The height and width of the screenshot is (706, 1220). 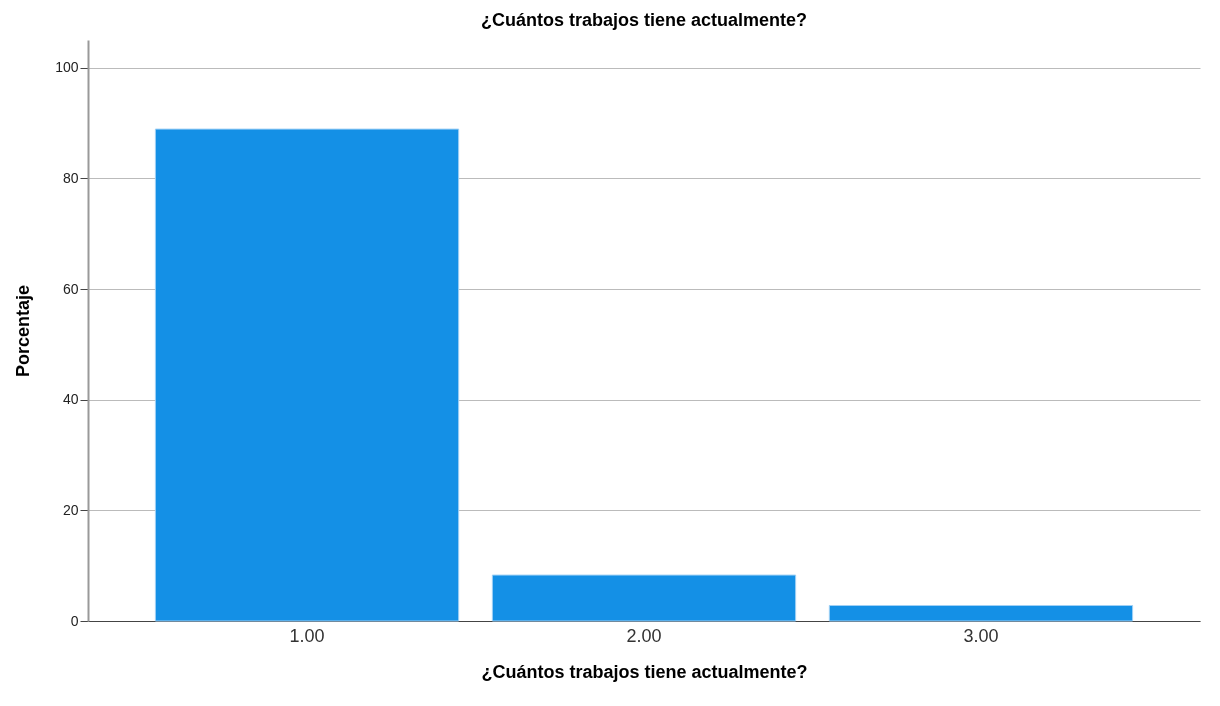 I want to click on y-tick-label: 100, so click(x=67, y=67).